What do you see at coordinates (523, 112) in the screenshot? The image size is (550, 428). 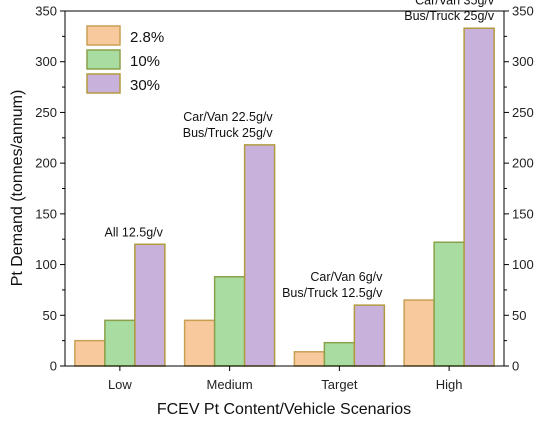 I see `y-tick-label-right: 250` at bounding box center [523, 112].